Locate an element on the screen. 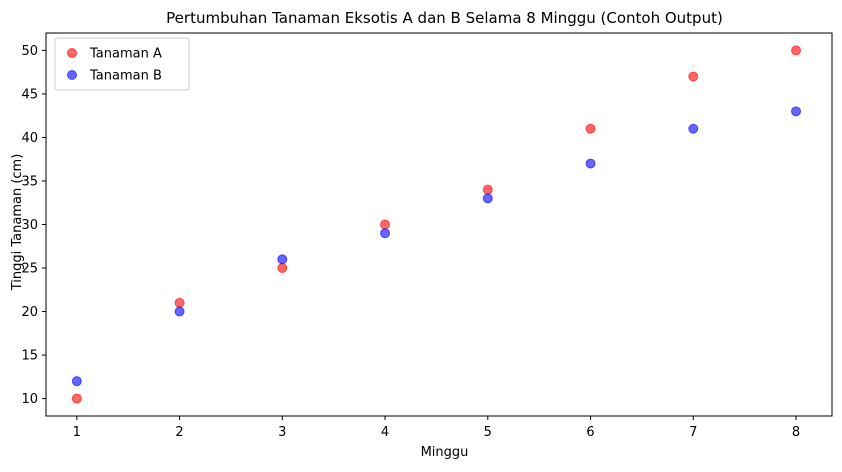 This screenshot has width=842, height=472. x-tick-label: 6 is located at coordinates (590, 432).